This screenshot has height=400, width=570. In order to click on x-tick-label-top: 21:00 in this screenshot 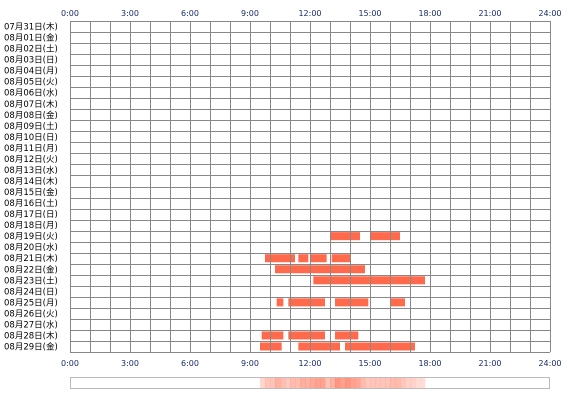, I will do `click(489, 13)`.